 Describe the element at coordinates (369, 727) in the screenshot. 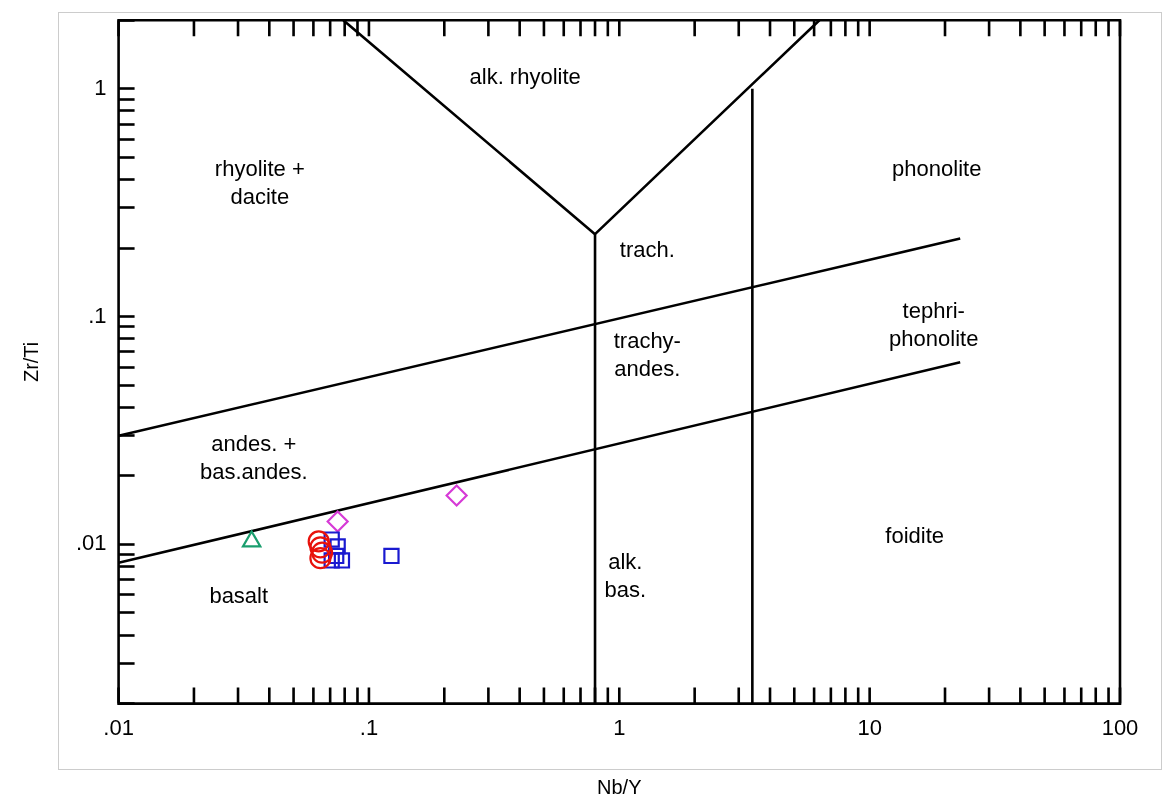

I see `x-tick-label: .1` at that location.